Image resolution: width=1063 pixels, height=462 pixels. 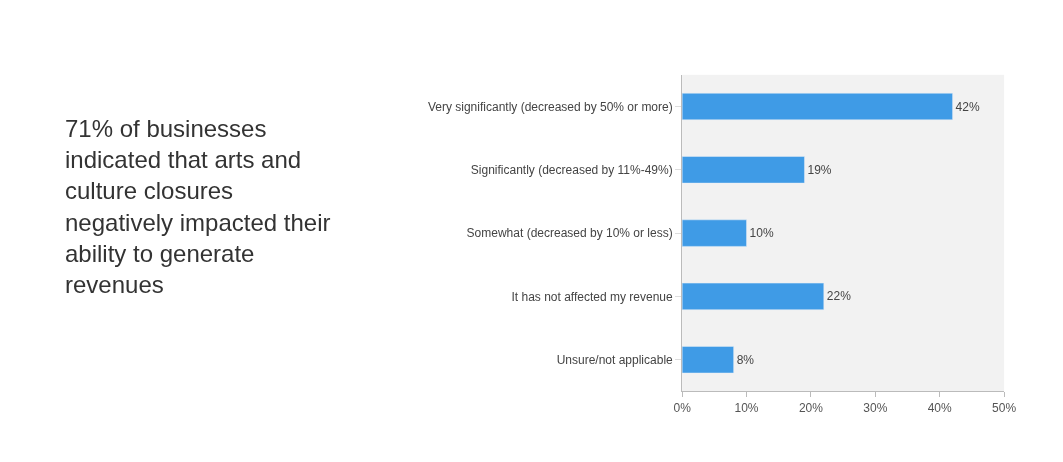 I want to click on x-tick-label: 50%, so click(x=1004, y=407).